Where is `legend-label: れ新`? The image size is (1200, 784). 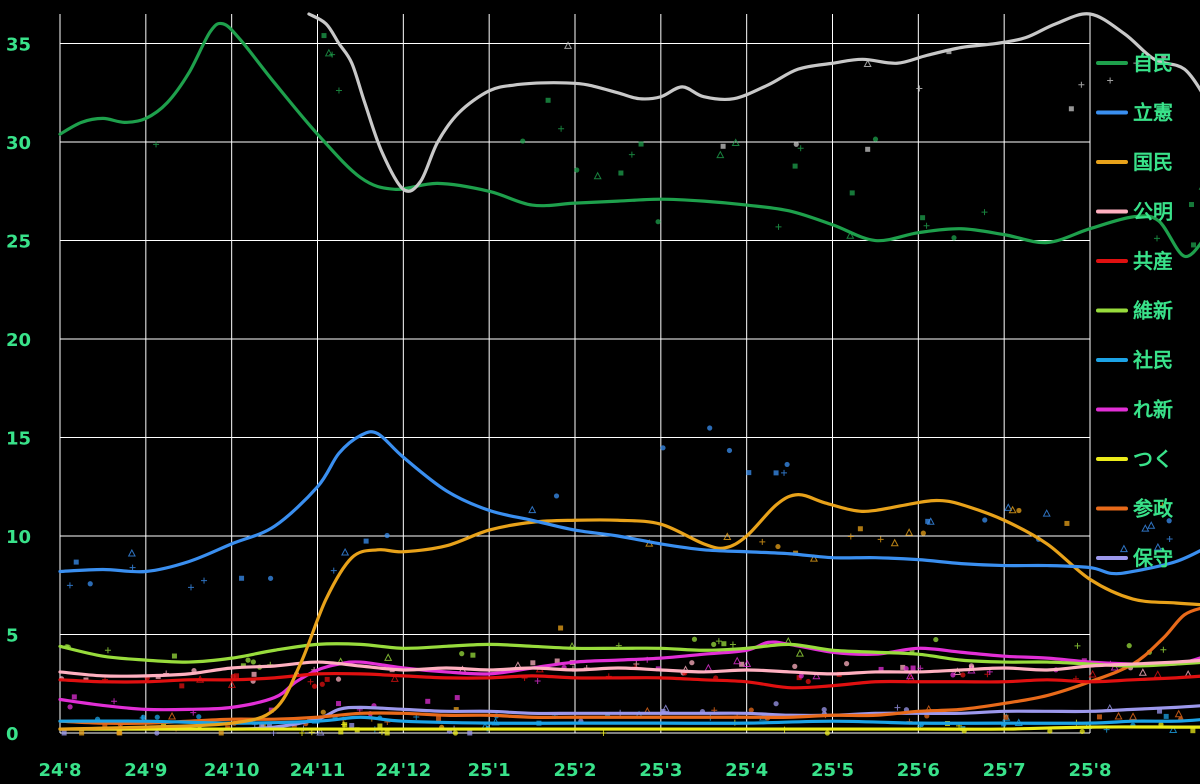 legend-label: れ新 is located at coordinates (1153, 410).